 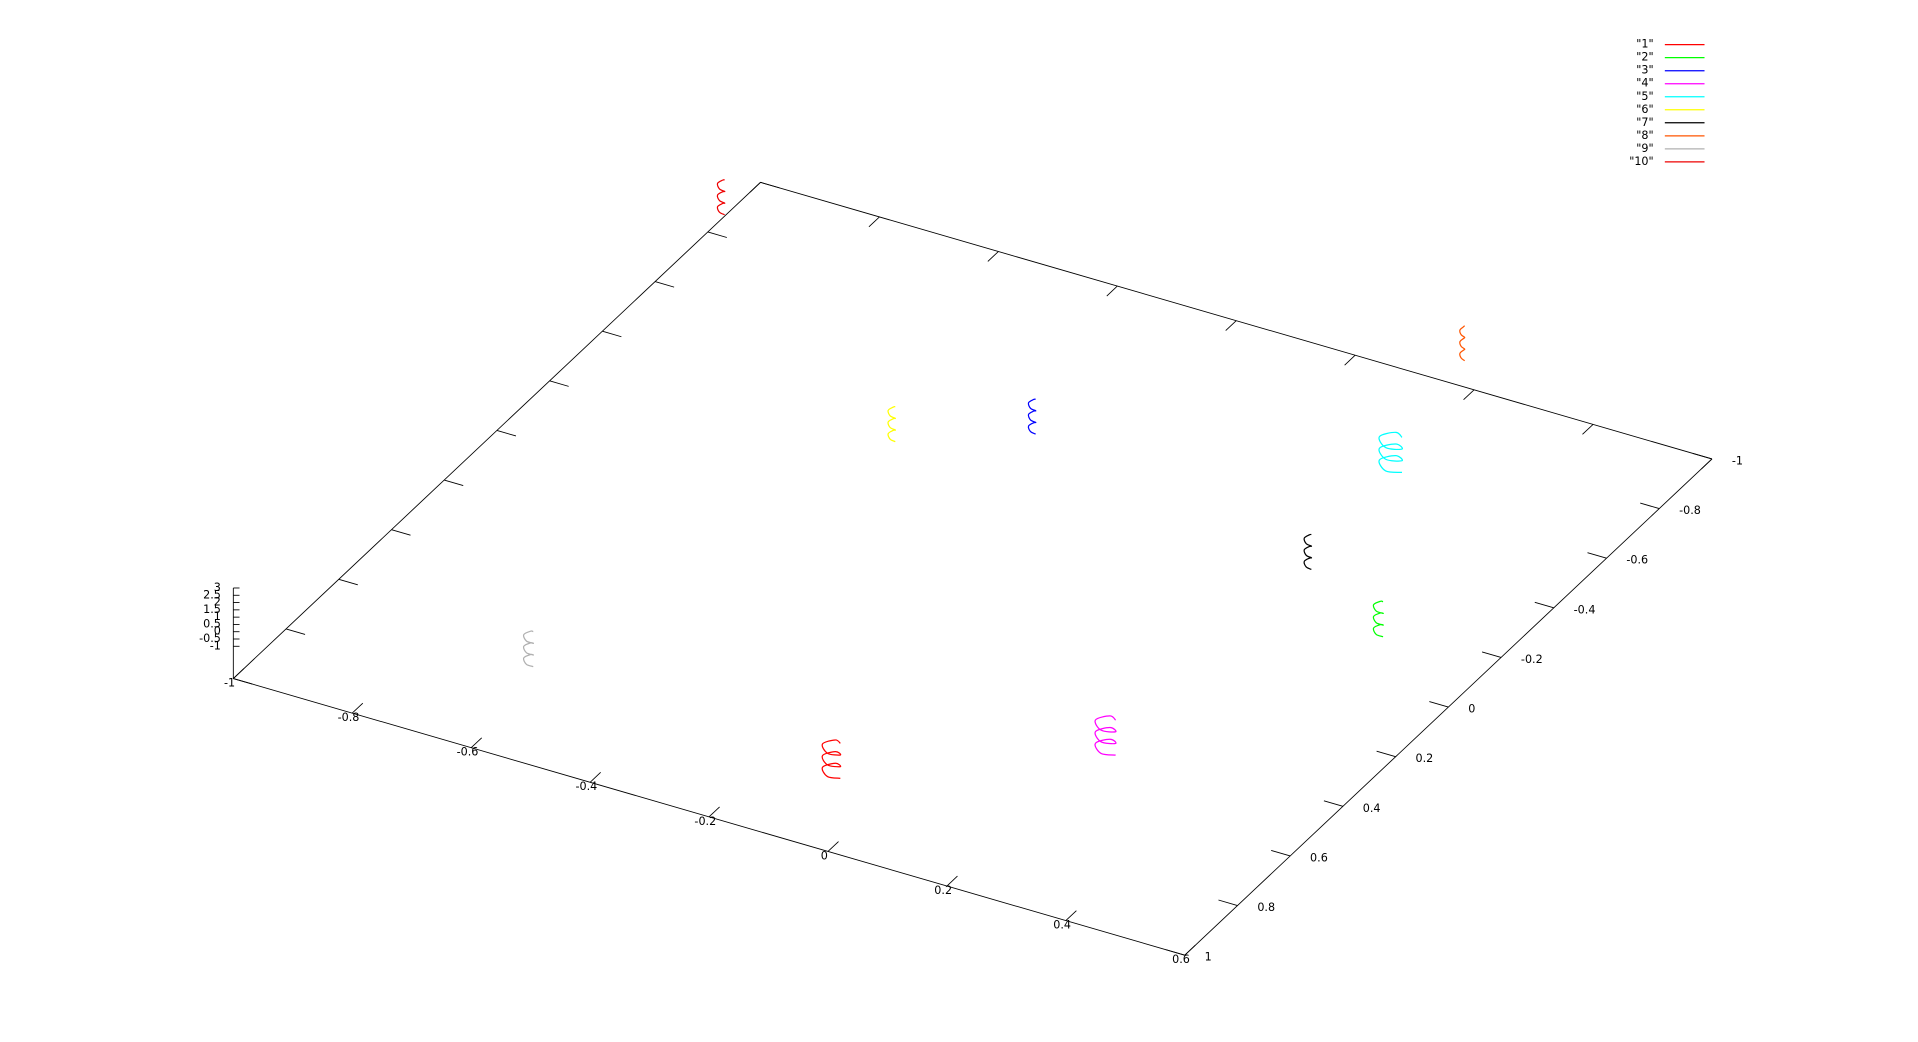 What do you see at coordinates (1644, 57) in the screenshot?
I see `legend-label: "2"` at bounding box center [1644, 57].